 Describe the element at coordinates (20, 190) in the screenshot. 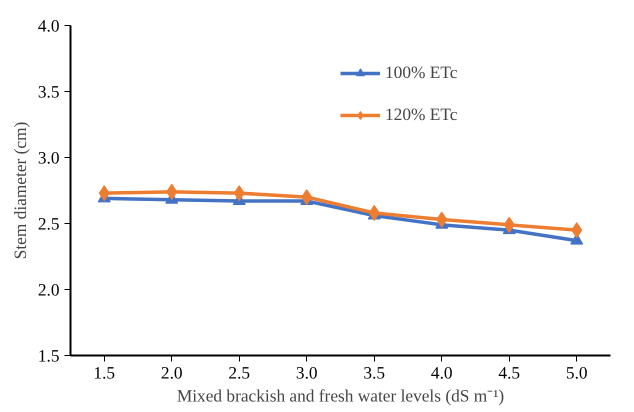

I see `y-axis-title: Stem diameter (cm)` at that location.